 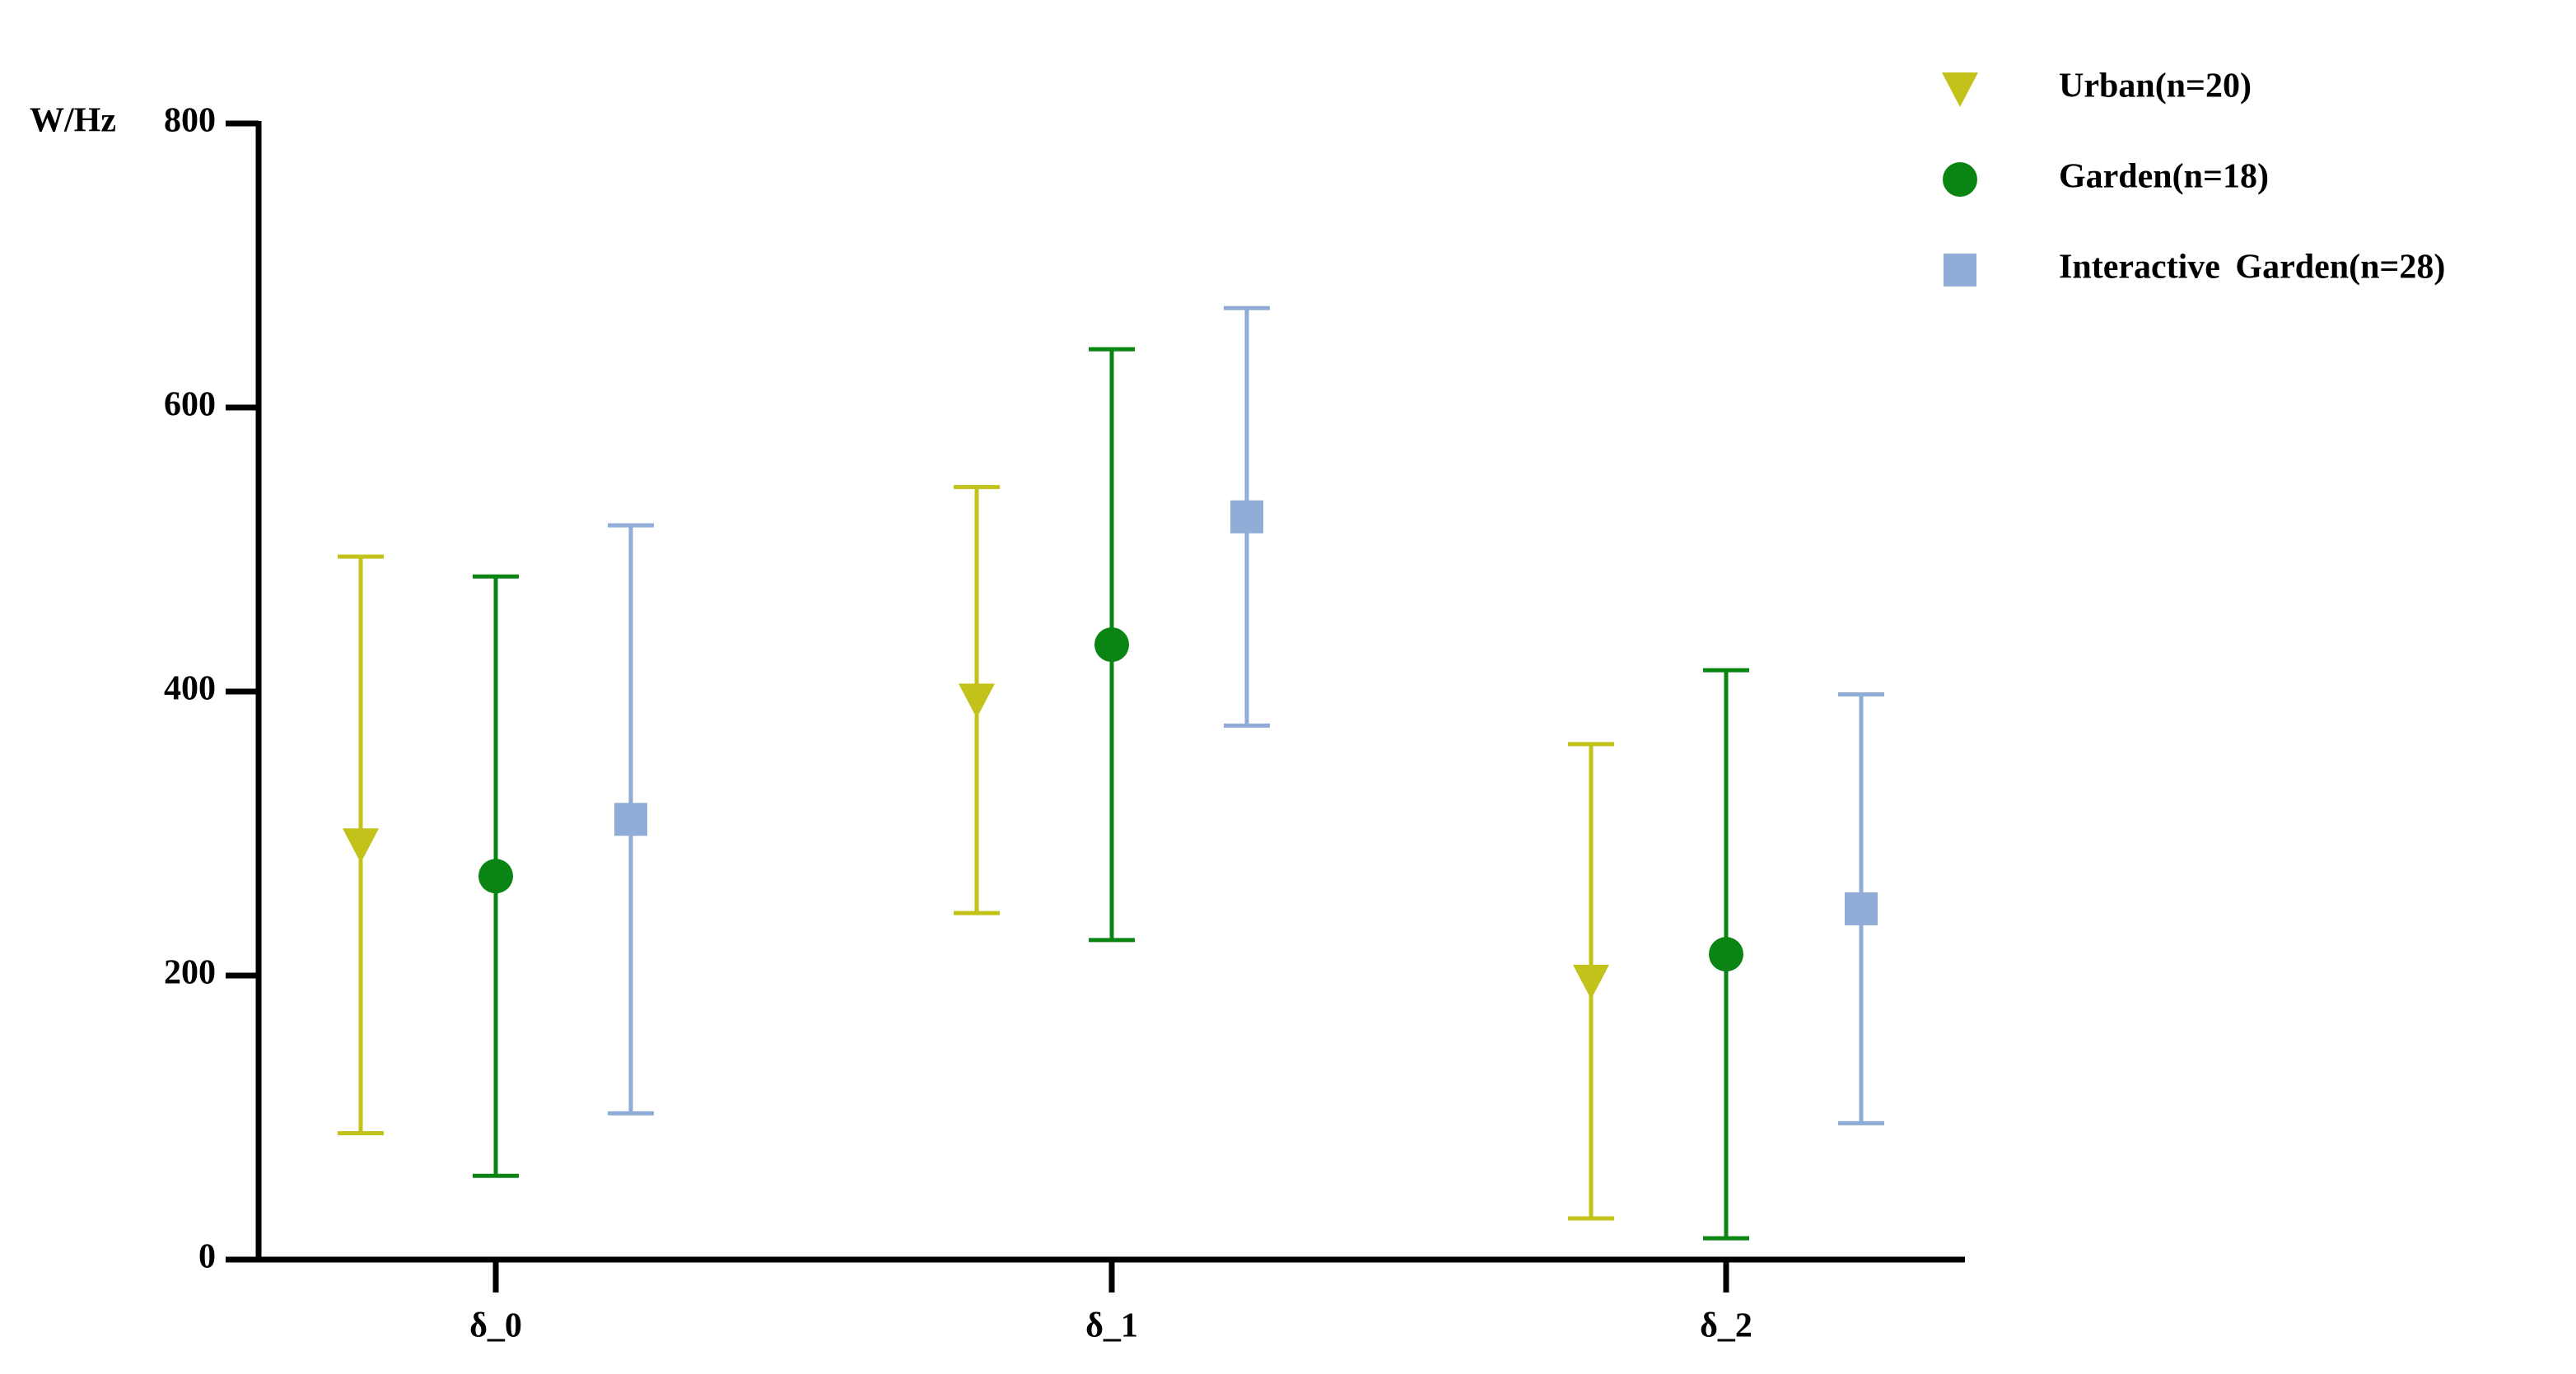 What do you see at coordinates (190, 405) in the screenshot?
I see `y-tick-label: 600` at bounding box center [190, 405].